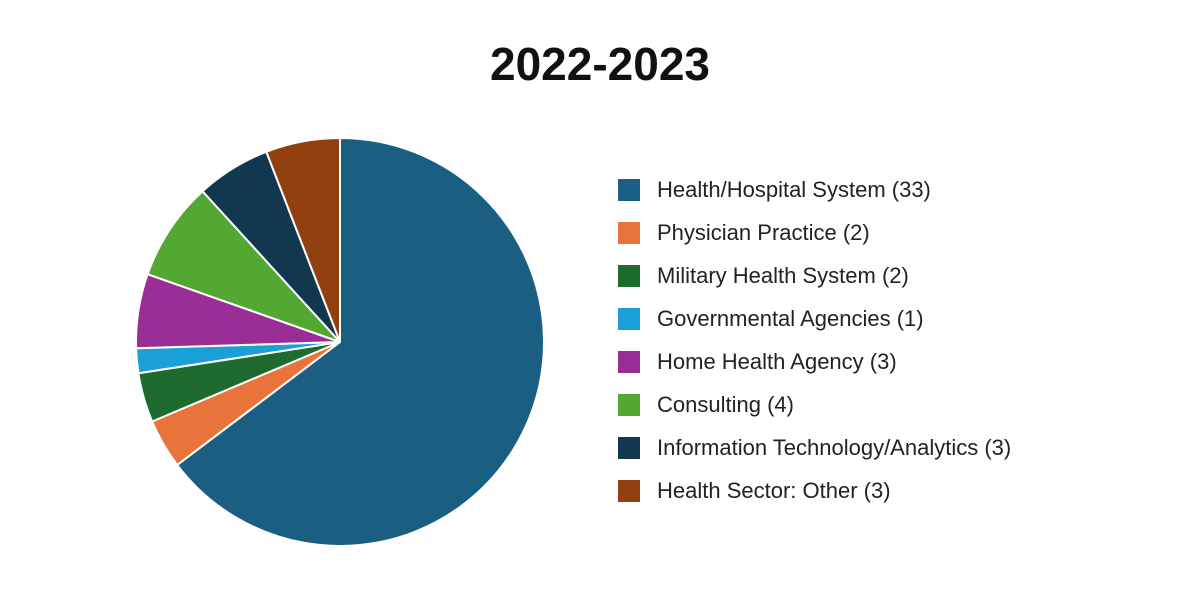  What do you see at coordinates (725, 404) in the screenshot?
I see `legend-label: Consulting (4)` at bounding box center [725, 404].